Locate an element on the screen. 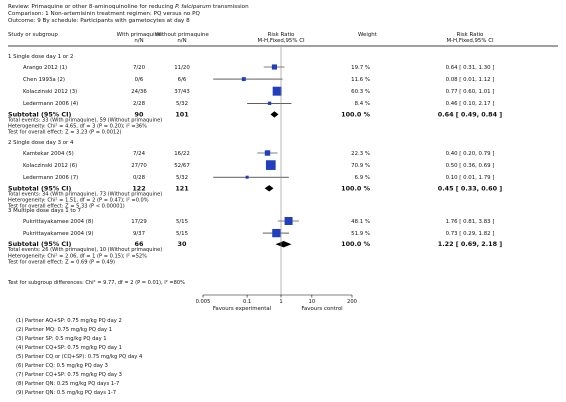 The image size is (566, 402). study-weight: 11.6 % is located at coordinates (360, 80).